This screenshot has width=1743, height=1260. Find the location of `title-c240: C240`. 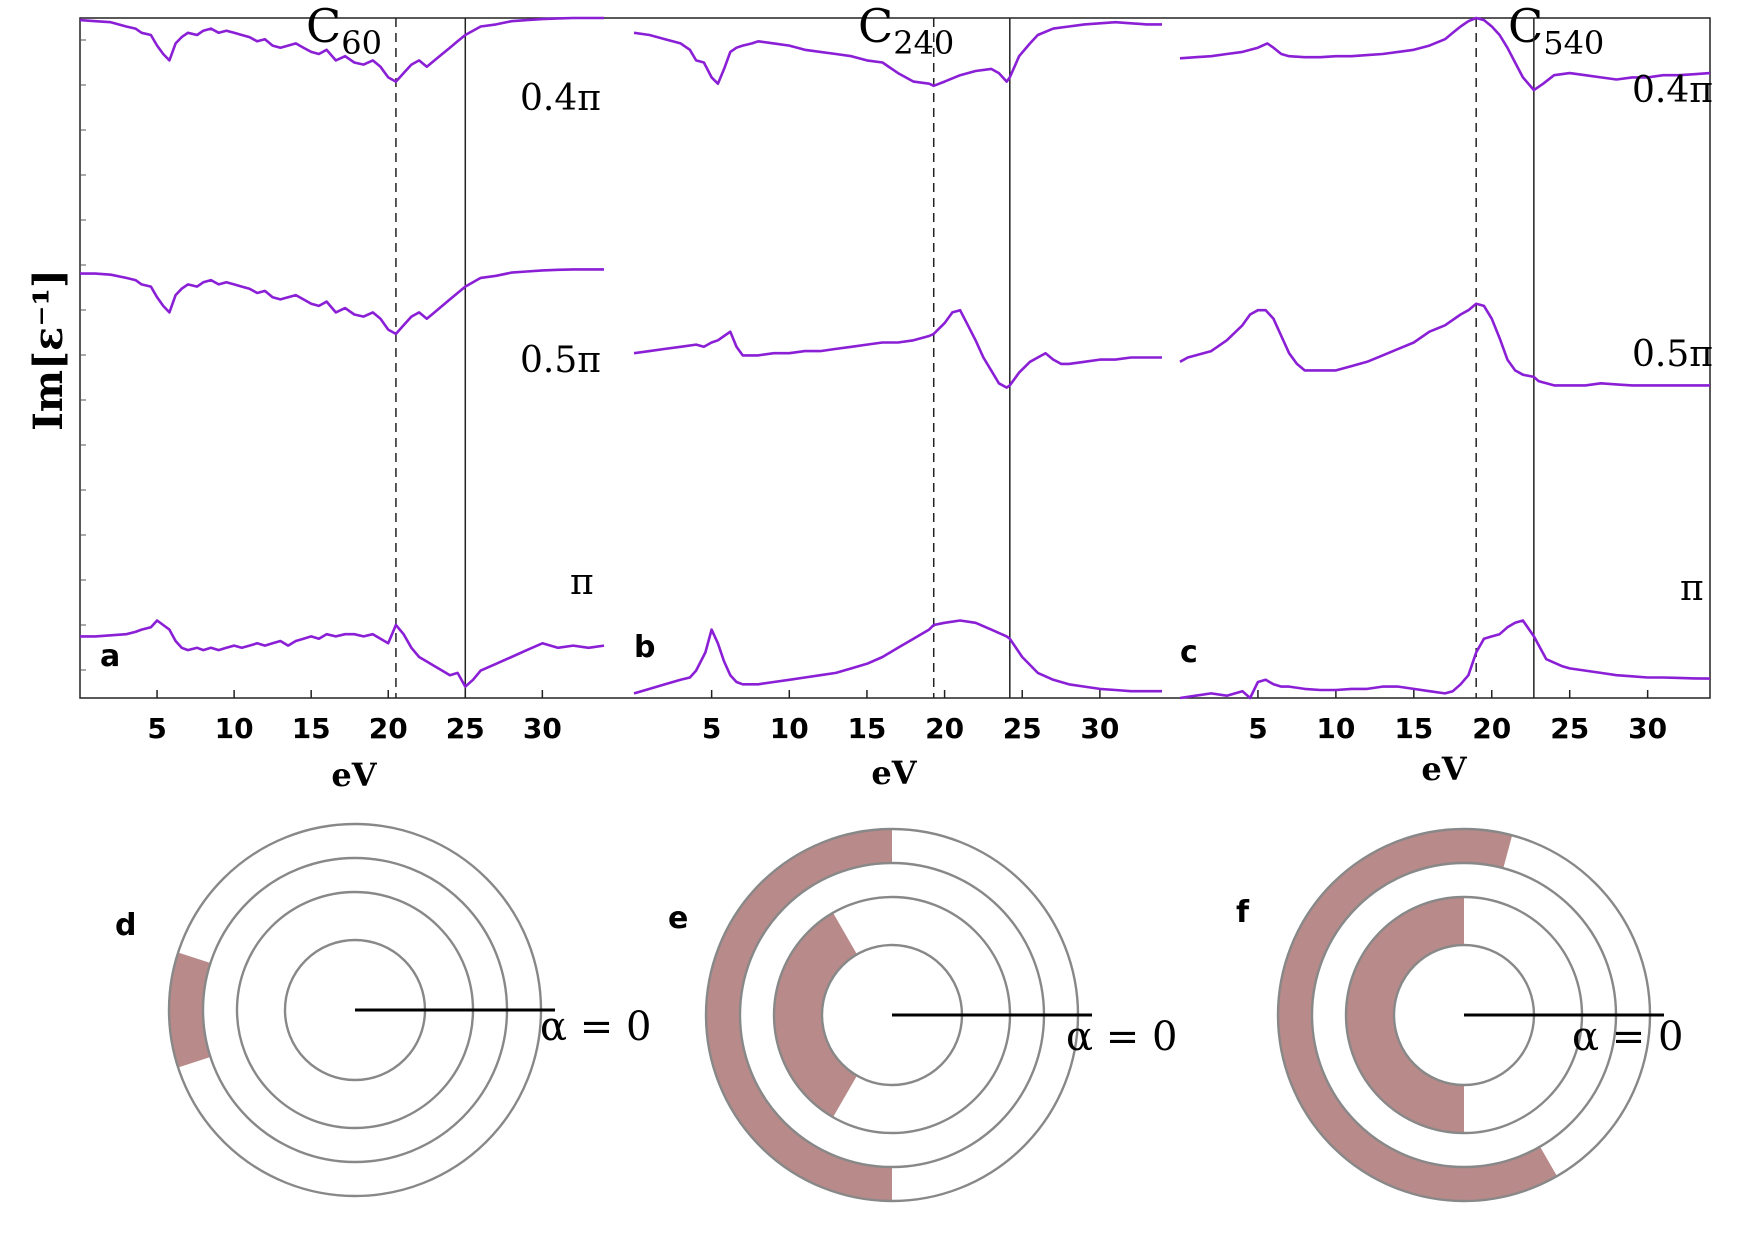

title-c240: C240 is located at coordinates (906, 31).